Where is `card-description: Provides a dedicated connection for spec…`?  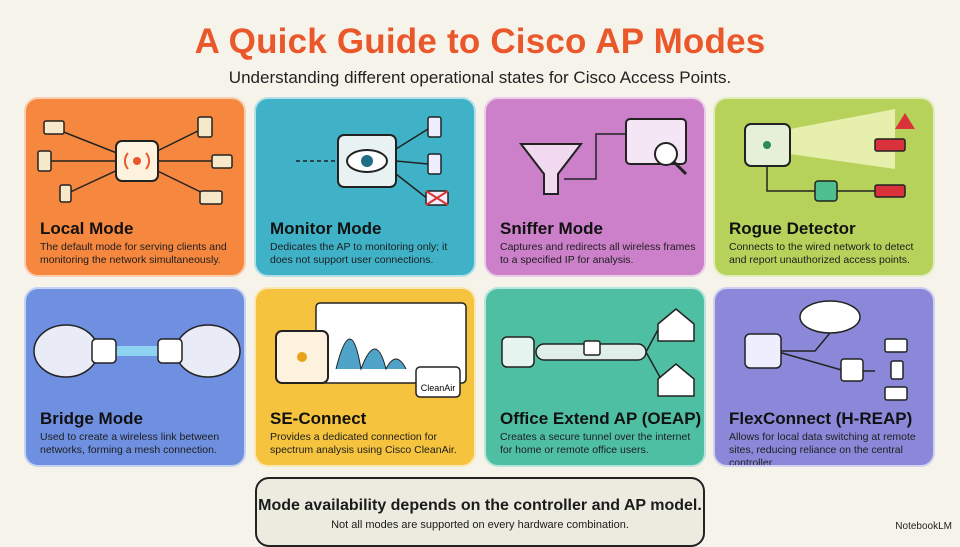 card-description: Provides a dedicated connection for spec… is located at coordinates (363, 443).